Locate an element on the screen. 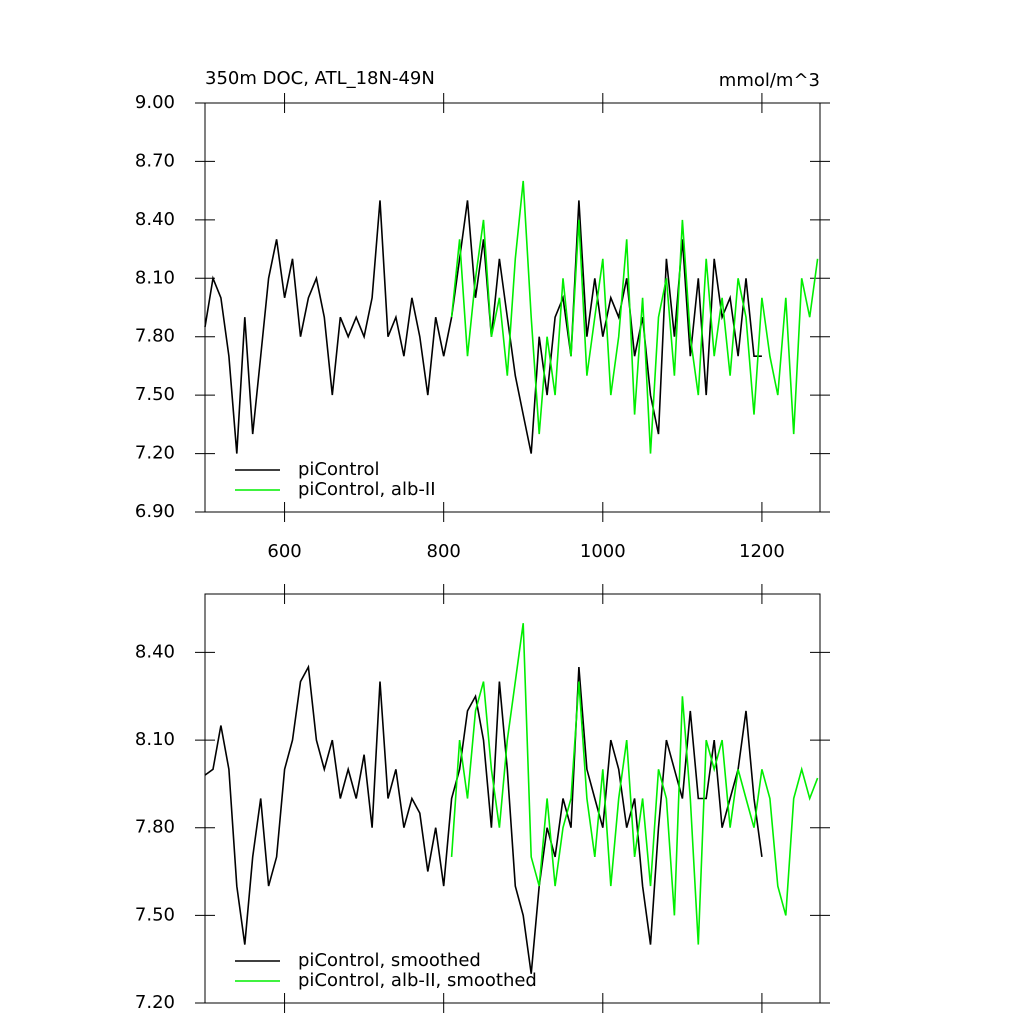 The height and width of the screenshot is (1024, 1024). chart-title: 350m DOC, ATL_18N-49N is located at coordinates (320, 78).